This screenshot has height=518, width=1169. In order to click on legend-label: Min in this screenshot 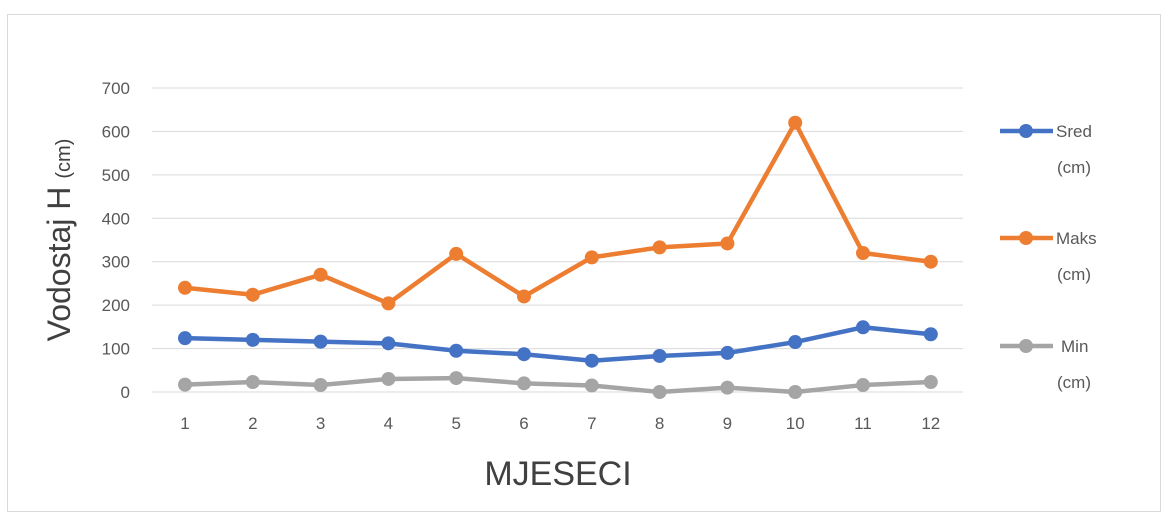, I will do `click(1074, 346)`.